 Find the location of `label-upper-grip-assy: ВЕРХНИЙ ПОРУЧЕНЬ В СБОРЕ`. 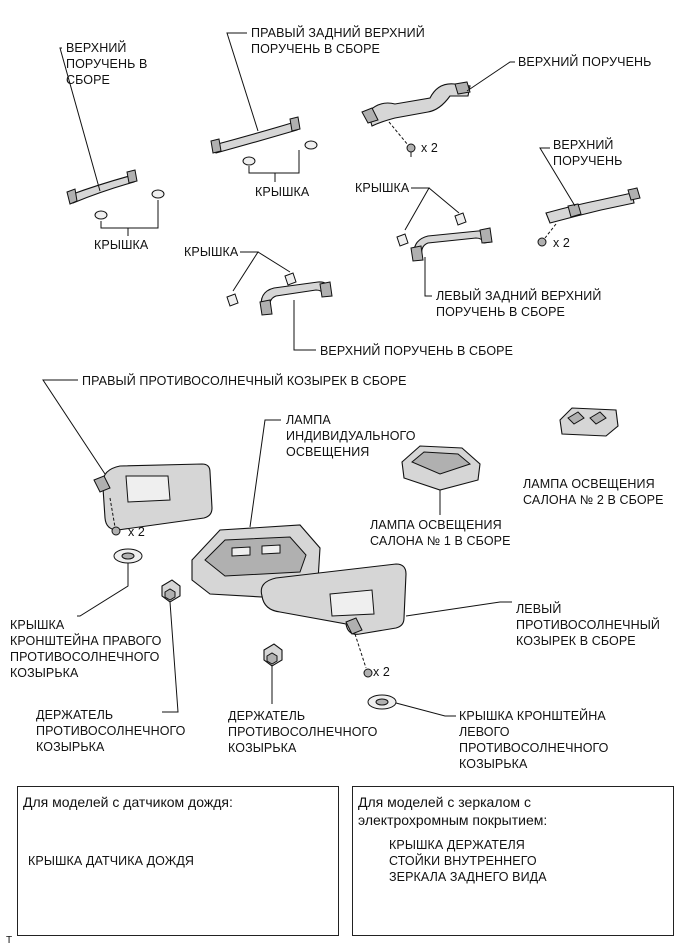

label-upper-grip-assy: ВЕРХНИЙ ПОРУЧЕНЬ В СБОРЕ is located at coordinates (107, 64).